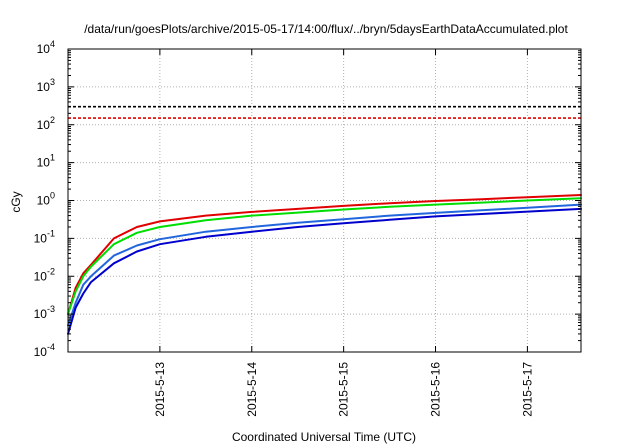 The image size is (640, 448). What do you see at coordinates (44, 350) in the screenshot?
I see `y-tick-label: 10⁻⁴` at bounding box center [44, 350].